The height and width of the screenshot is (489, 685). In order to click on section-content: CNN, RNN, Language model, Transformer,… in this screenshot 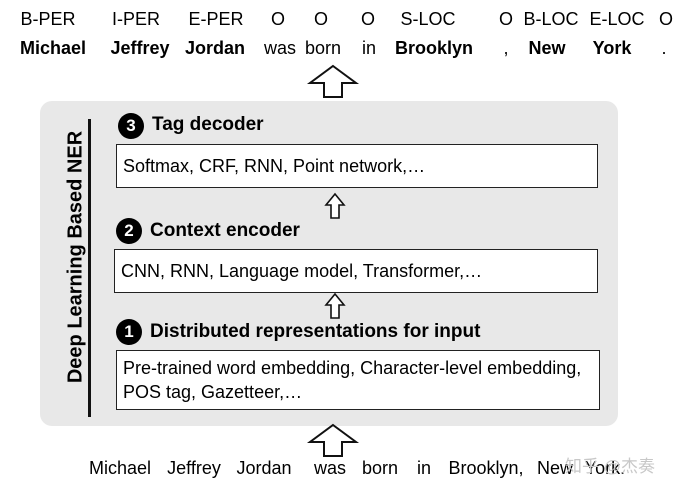, I will do `click(302, 271)`.